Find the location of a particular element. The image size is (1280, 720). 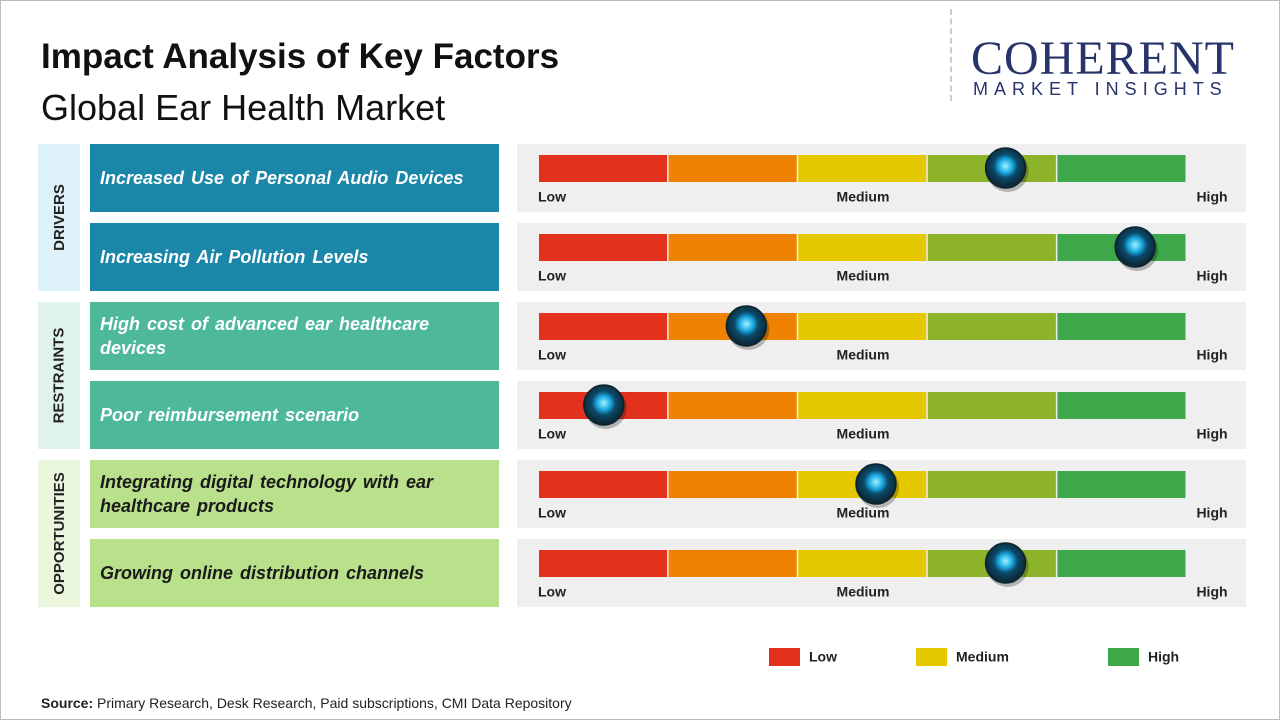

divider is located at coordinates (951, 55).